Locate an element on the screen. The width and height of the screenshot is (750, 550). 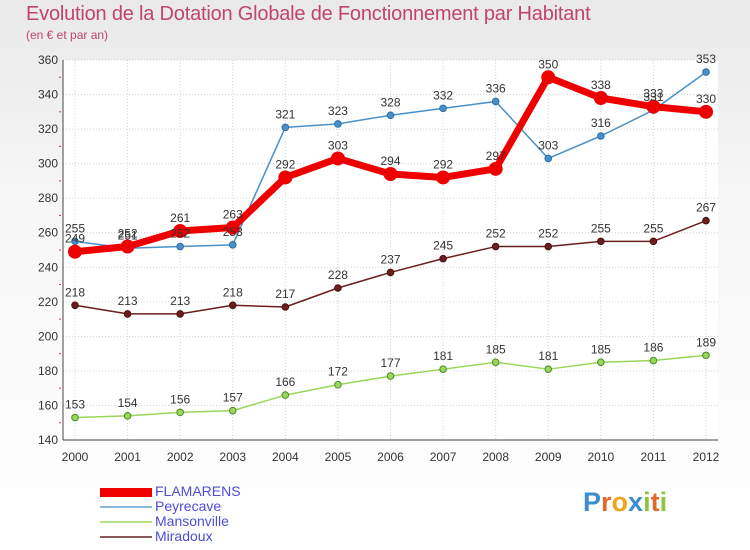
data-label-peyrecave: 328 is located at coordinates (390, 102).